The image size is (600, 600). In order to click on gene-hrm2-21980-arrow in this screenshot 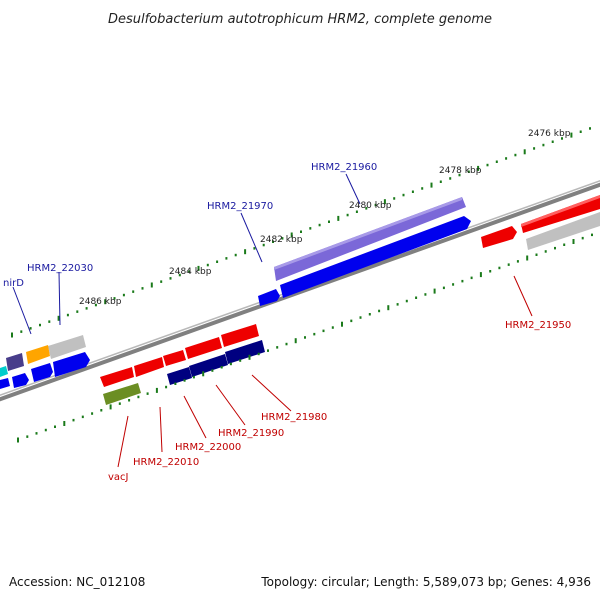, I will do `click(245, 352)`.